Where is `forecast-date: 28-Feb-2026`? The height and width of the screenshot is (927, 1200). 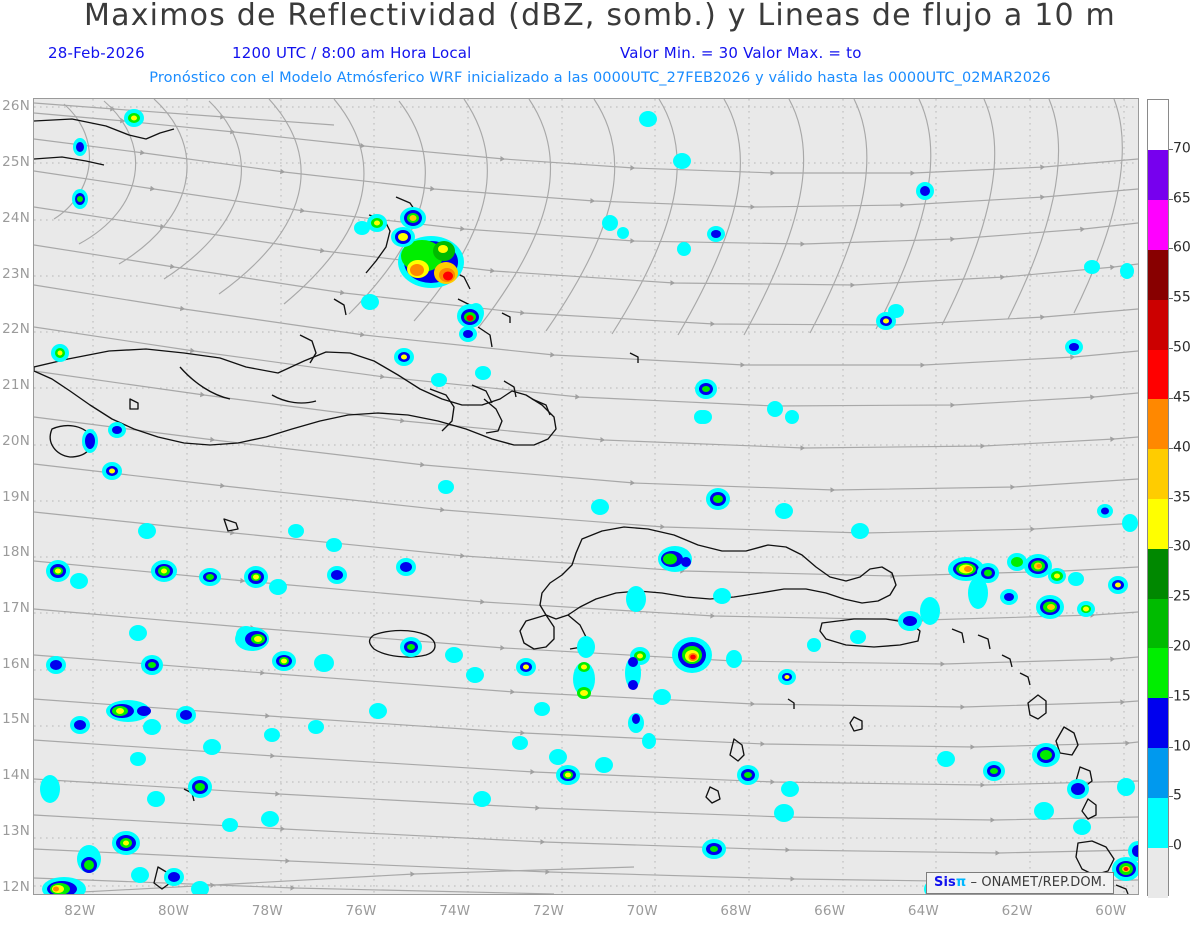 forecast-date: 28-Feb-2026 is located at coordinates (96, 53).